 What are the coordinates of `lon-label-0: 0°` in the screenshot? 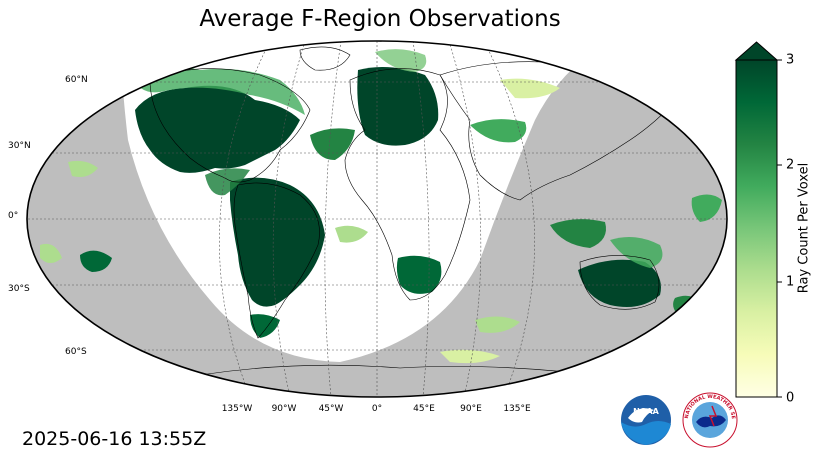 It's located at (377, 409).